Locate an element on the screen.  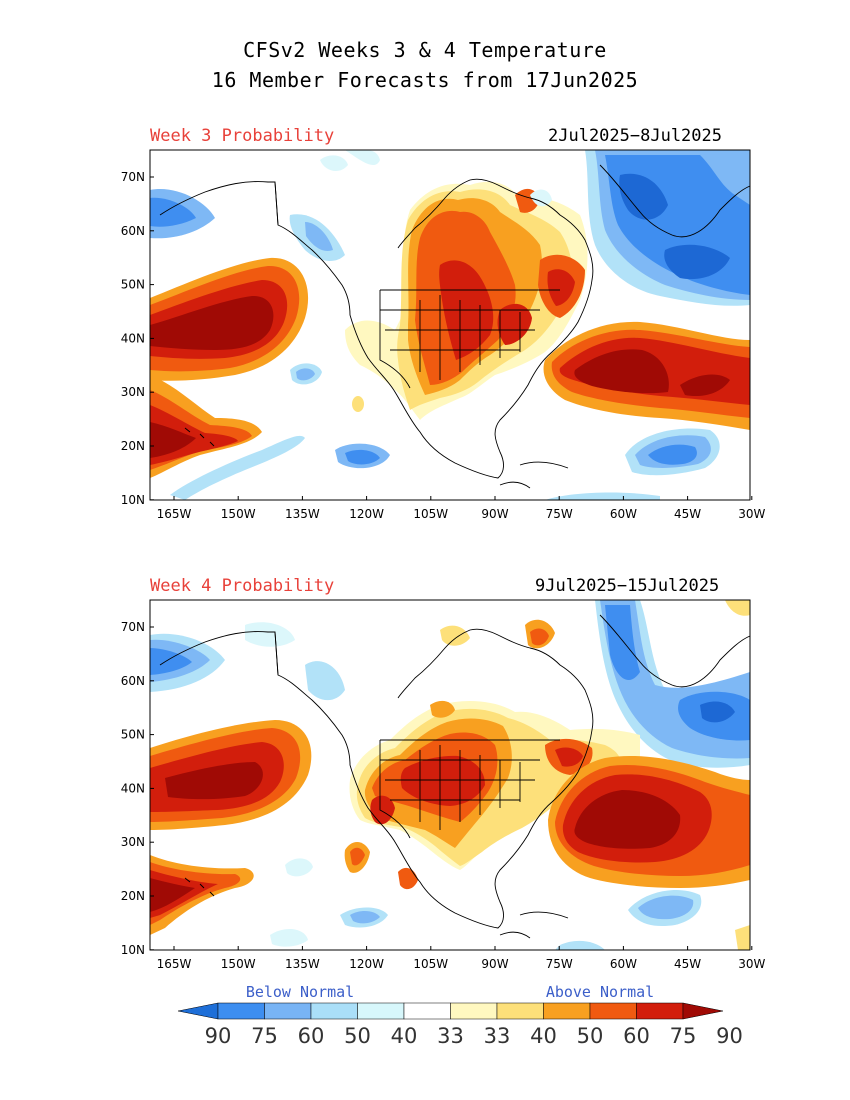
panel1-date-range: 2Jul2025−8Jul2025 is located at coordinates (635, 136).